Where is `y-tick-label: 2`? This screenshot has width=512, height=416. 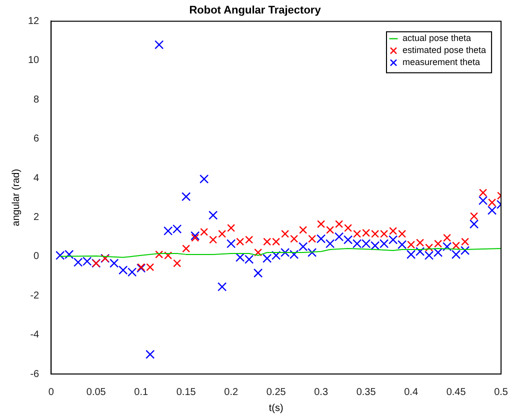 y-tick-label: 2 is located at coordinates (37, 217).